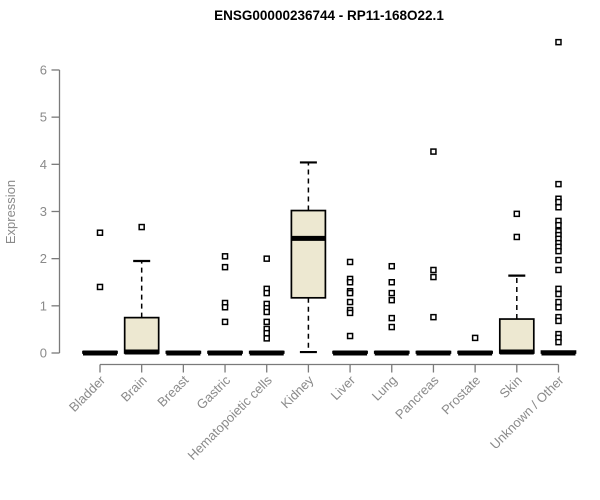 The width and height of the screenshot is (600, 500). What do you see at coordinates (43, 258) in the screenshot?
I see `y-tick-label: 2` at bounding box center [43, 258].